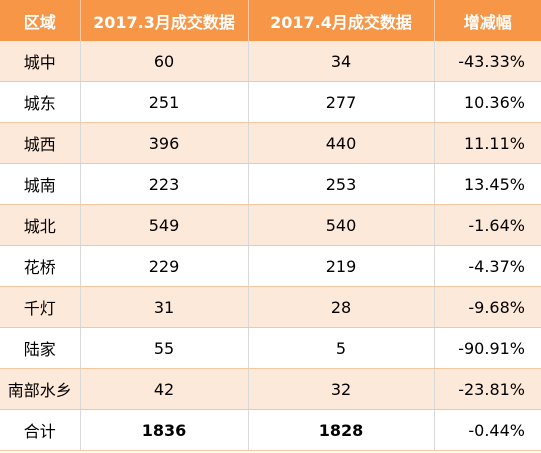 The image size is (541, 453). I want to click on total-april: 1828, so click(341, 430).